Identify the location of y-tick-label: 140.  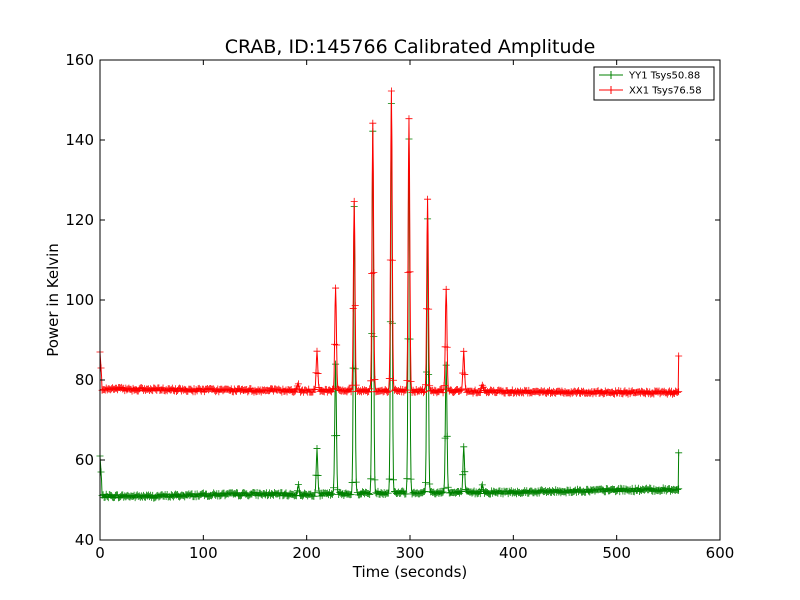
(79, 140).